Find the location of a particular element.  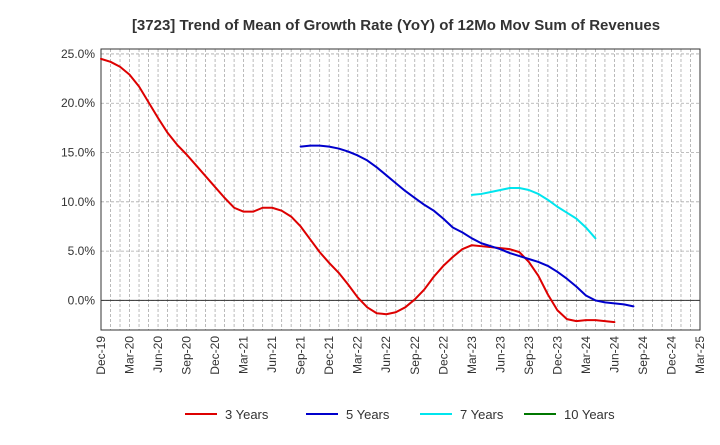

x-tick-label: Sep-24 is located at coordinates (643, 355).